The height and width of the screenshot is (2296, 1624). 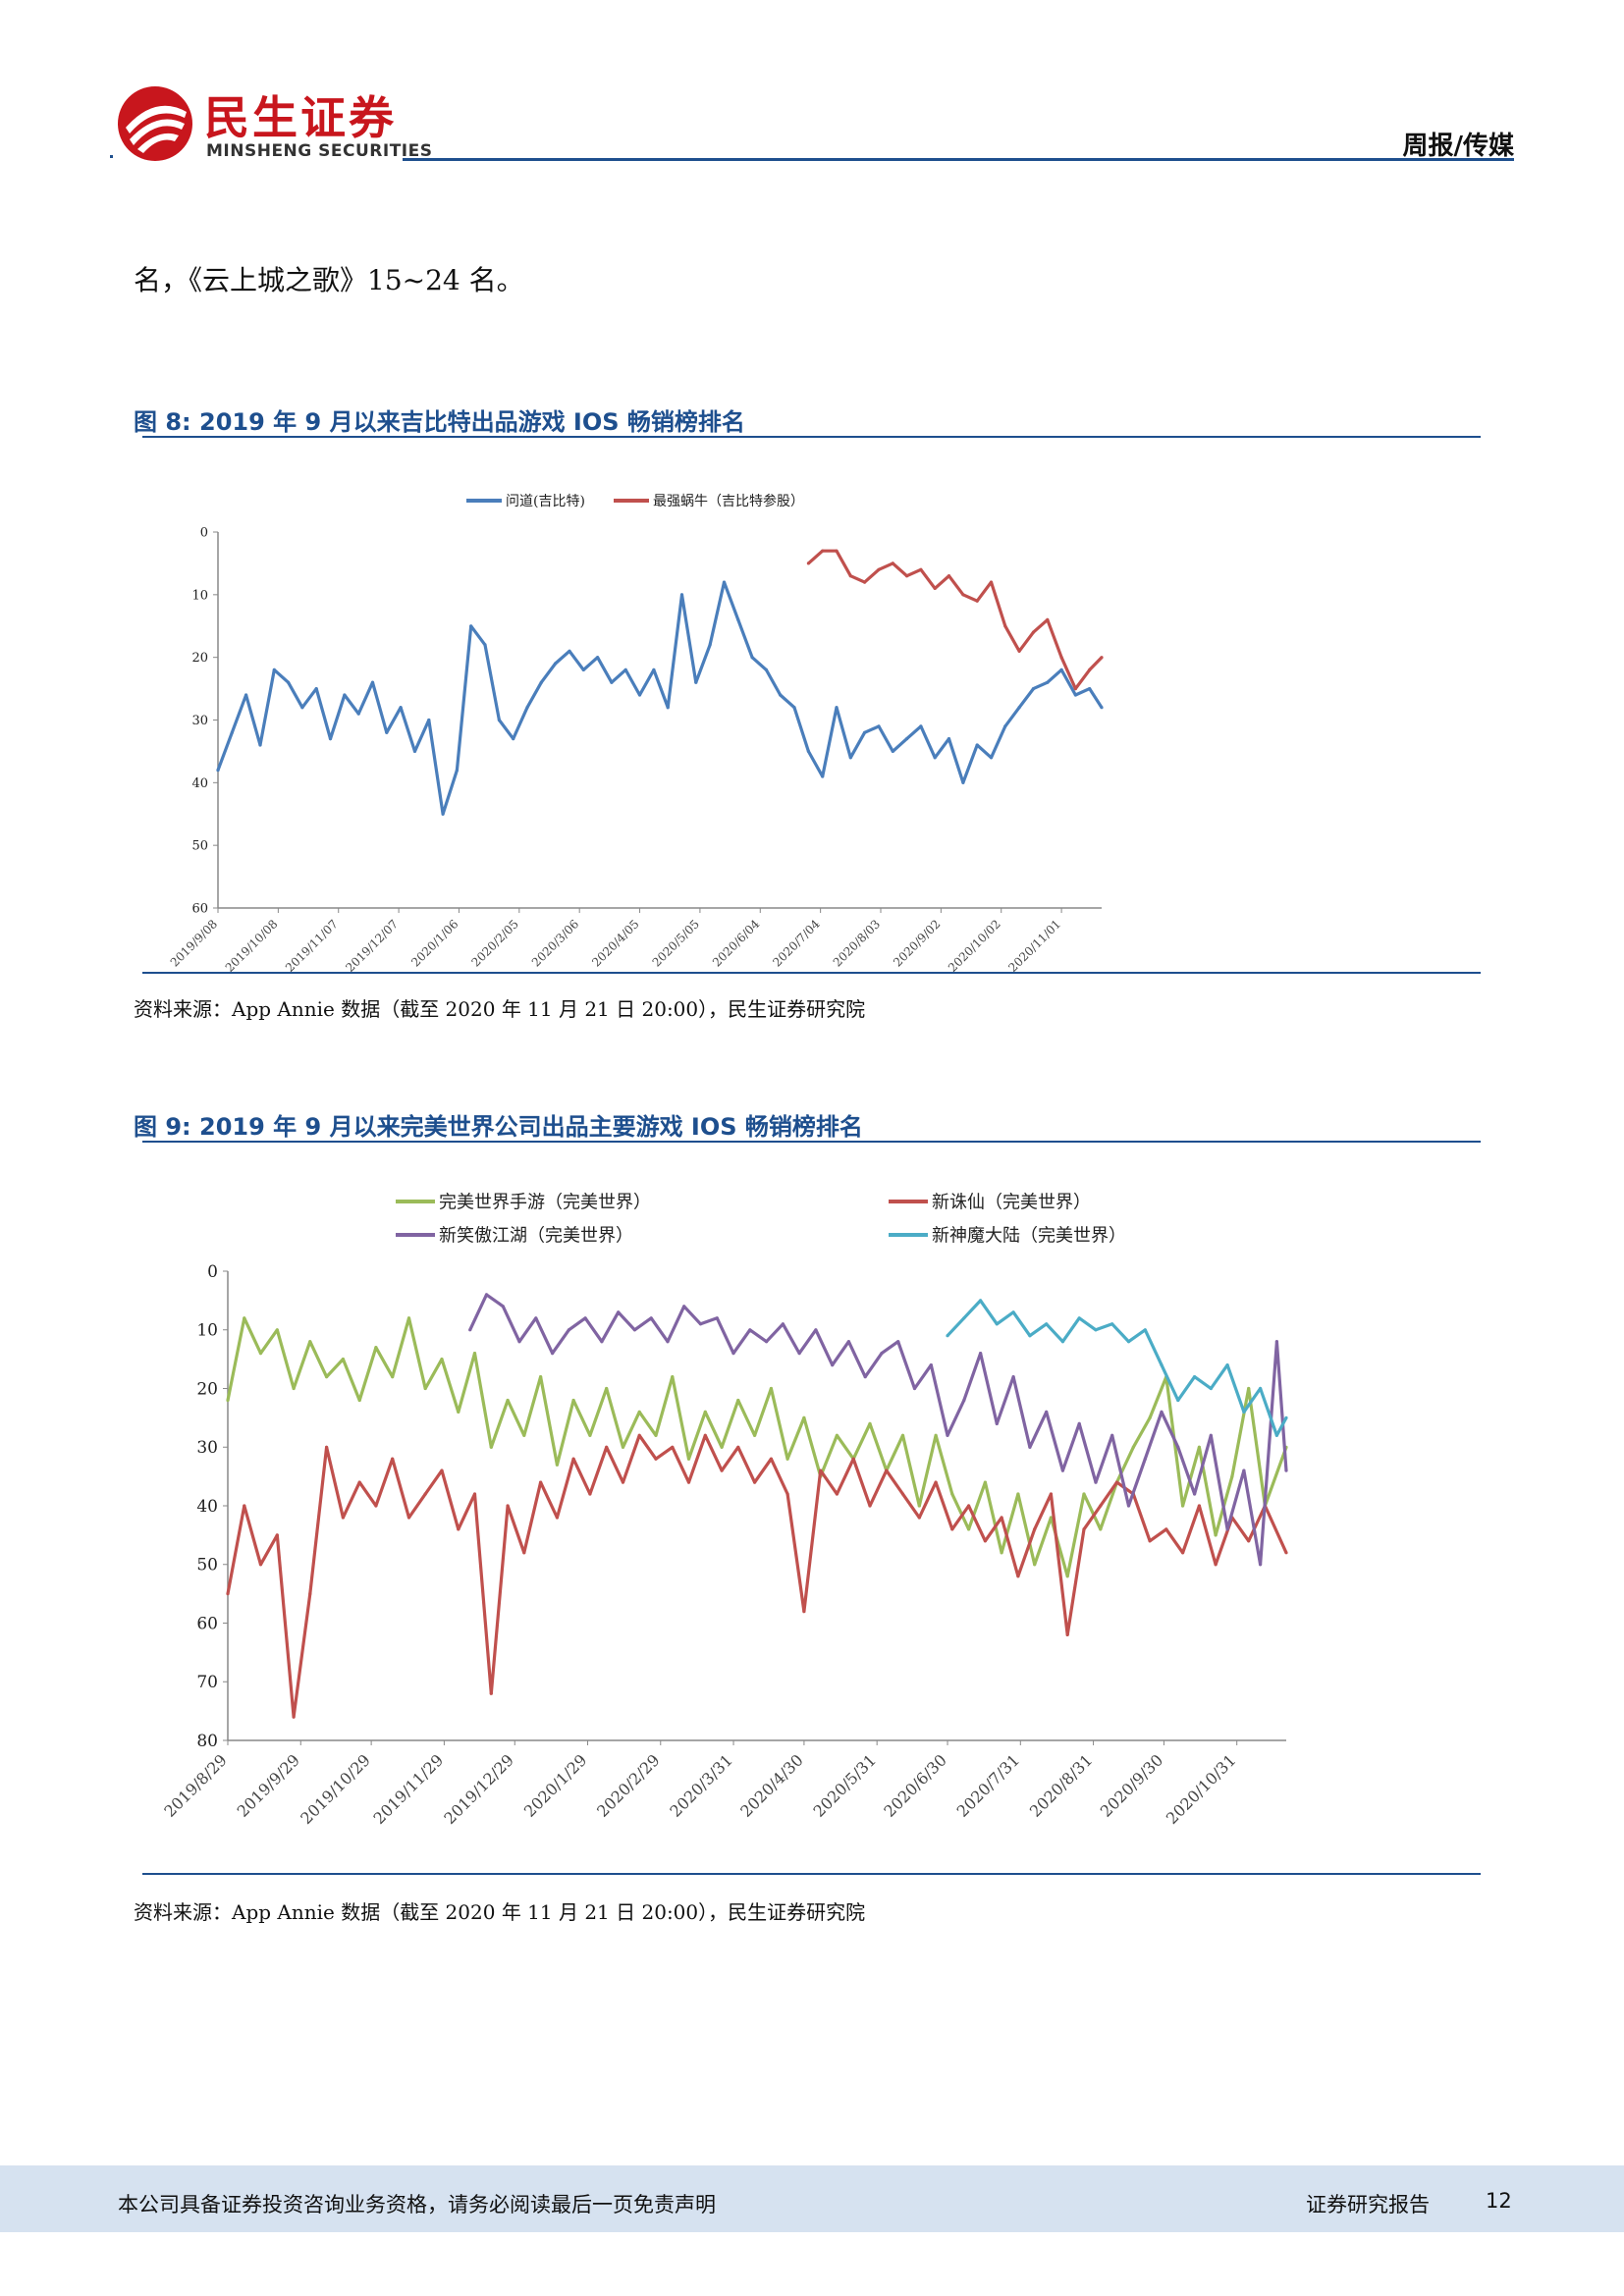 I want to click on figure-9-top-rule, so click(x=811, y=1142).